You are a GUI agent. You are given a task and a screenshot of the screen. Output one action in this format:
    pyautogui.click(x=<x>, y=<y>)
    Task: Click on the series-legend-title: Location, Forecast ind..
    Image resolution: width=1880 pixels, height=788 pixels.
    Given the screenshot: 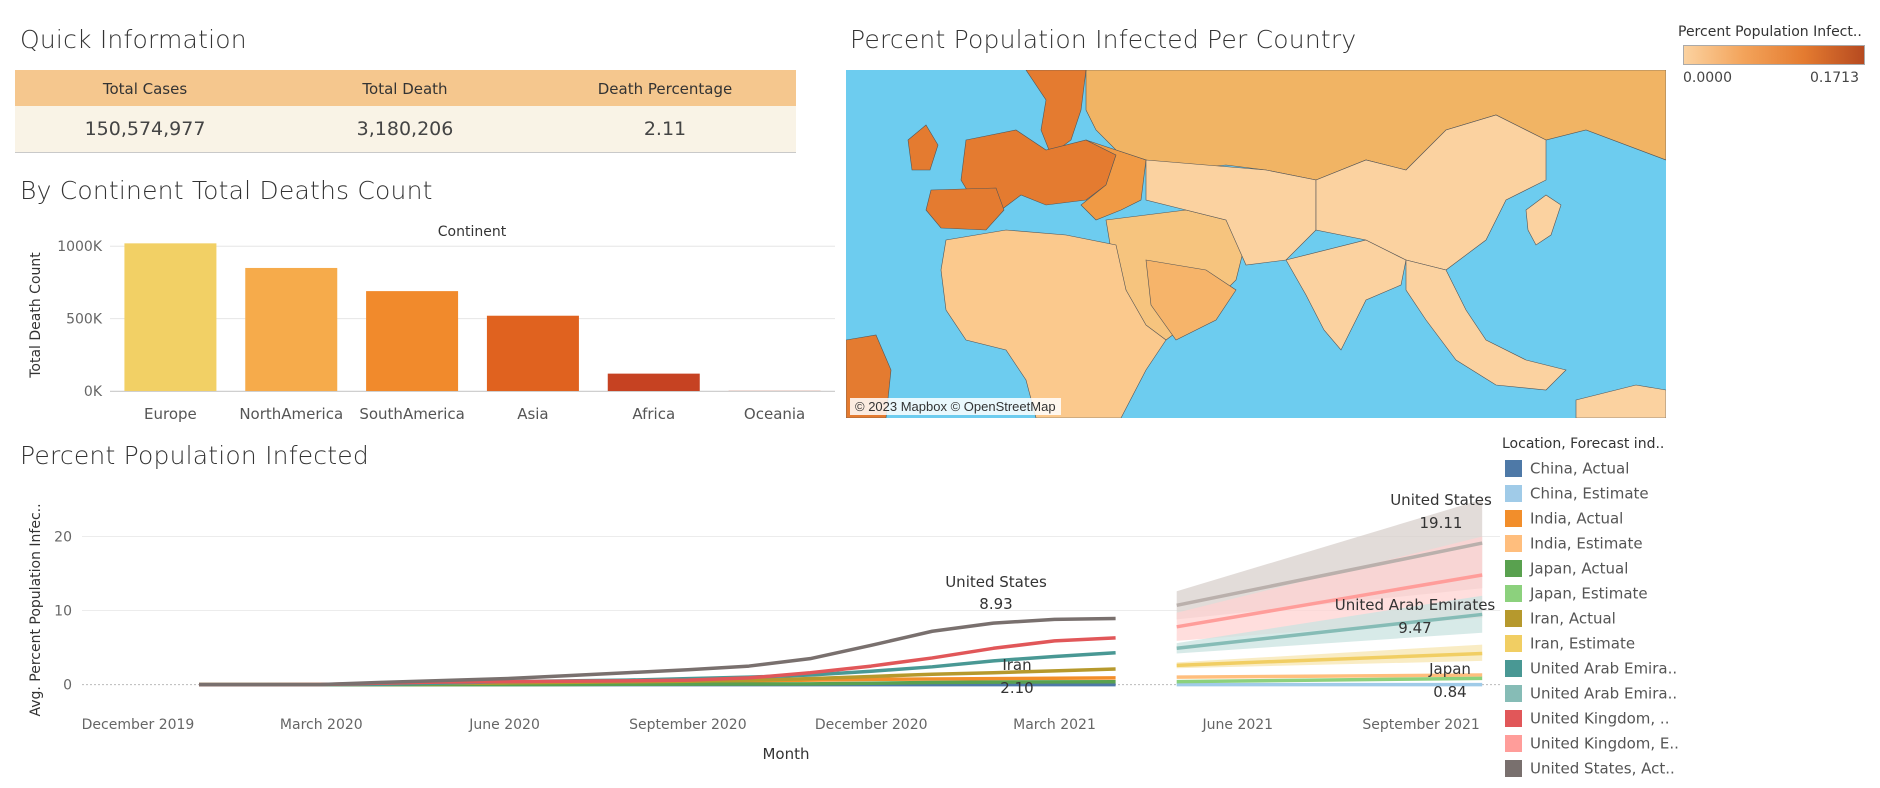 What is the action you would take?
    pyautogui.click(x=1583, y=444)
    